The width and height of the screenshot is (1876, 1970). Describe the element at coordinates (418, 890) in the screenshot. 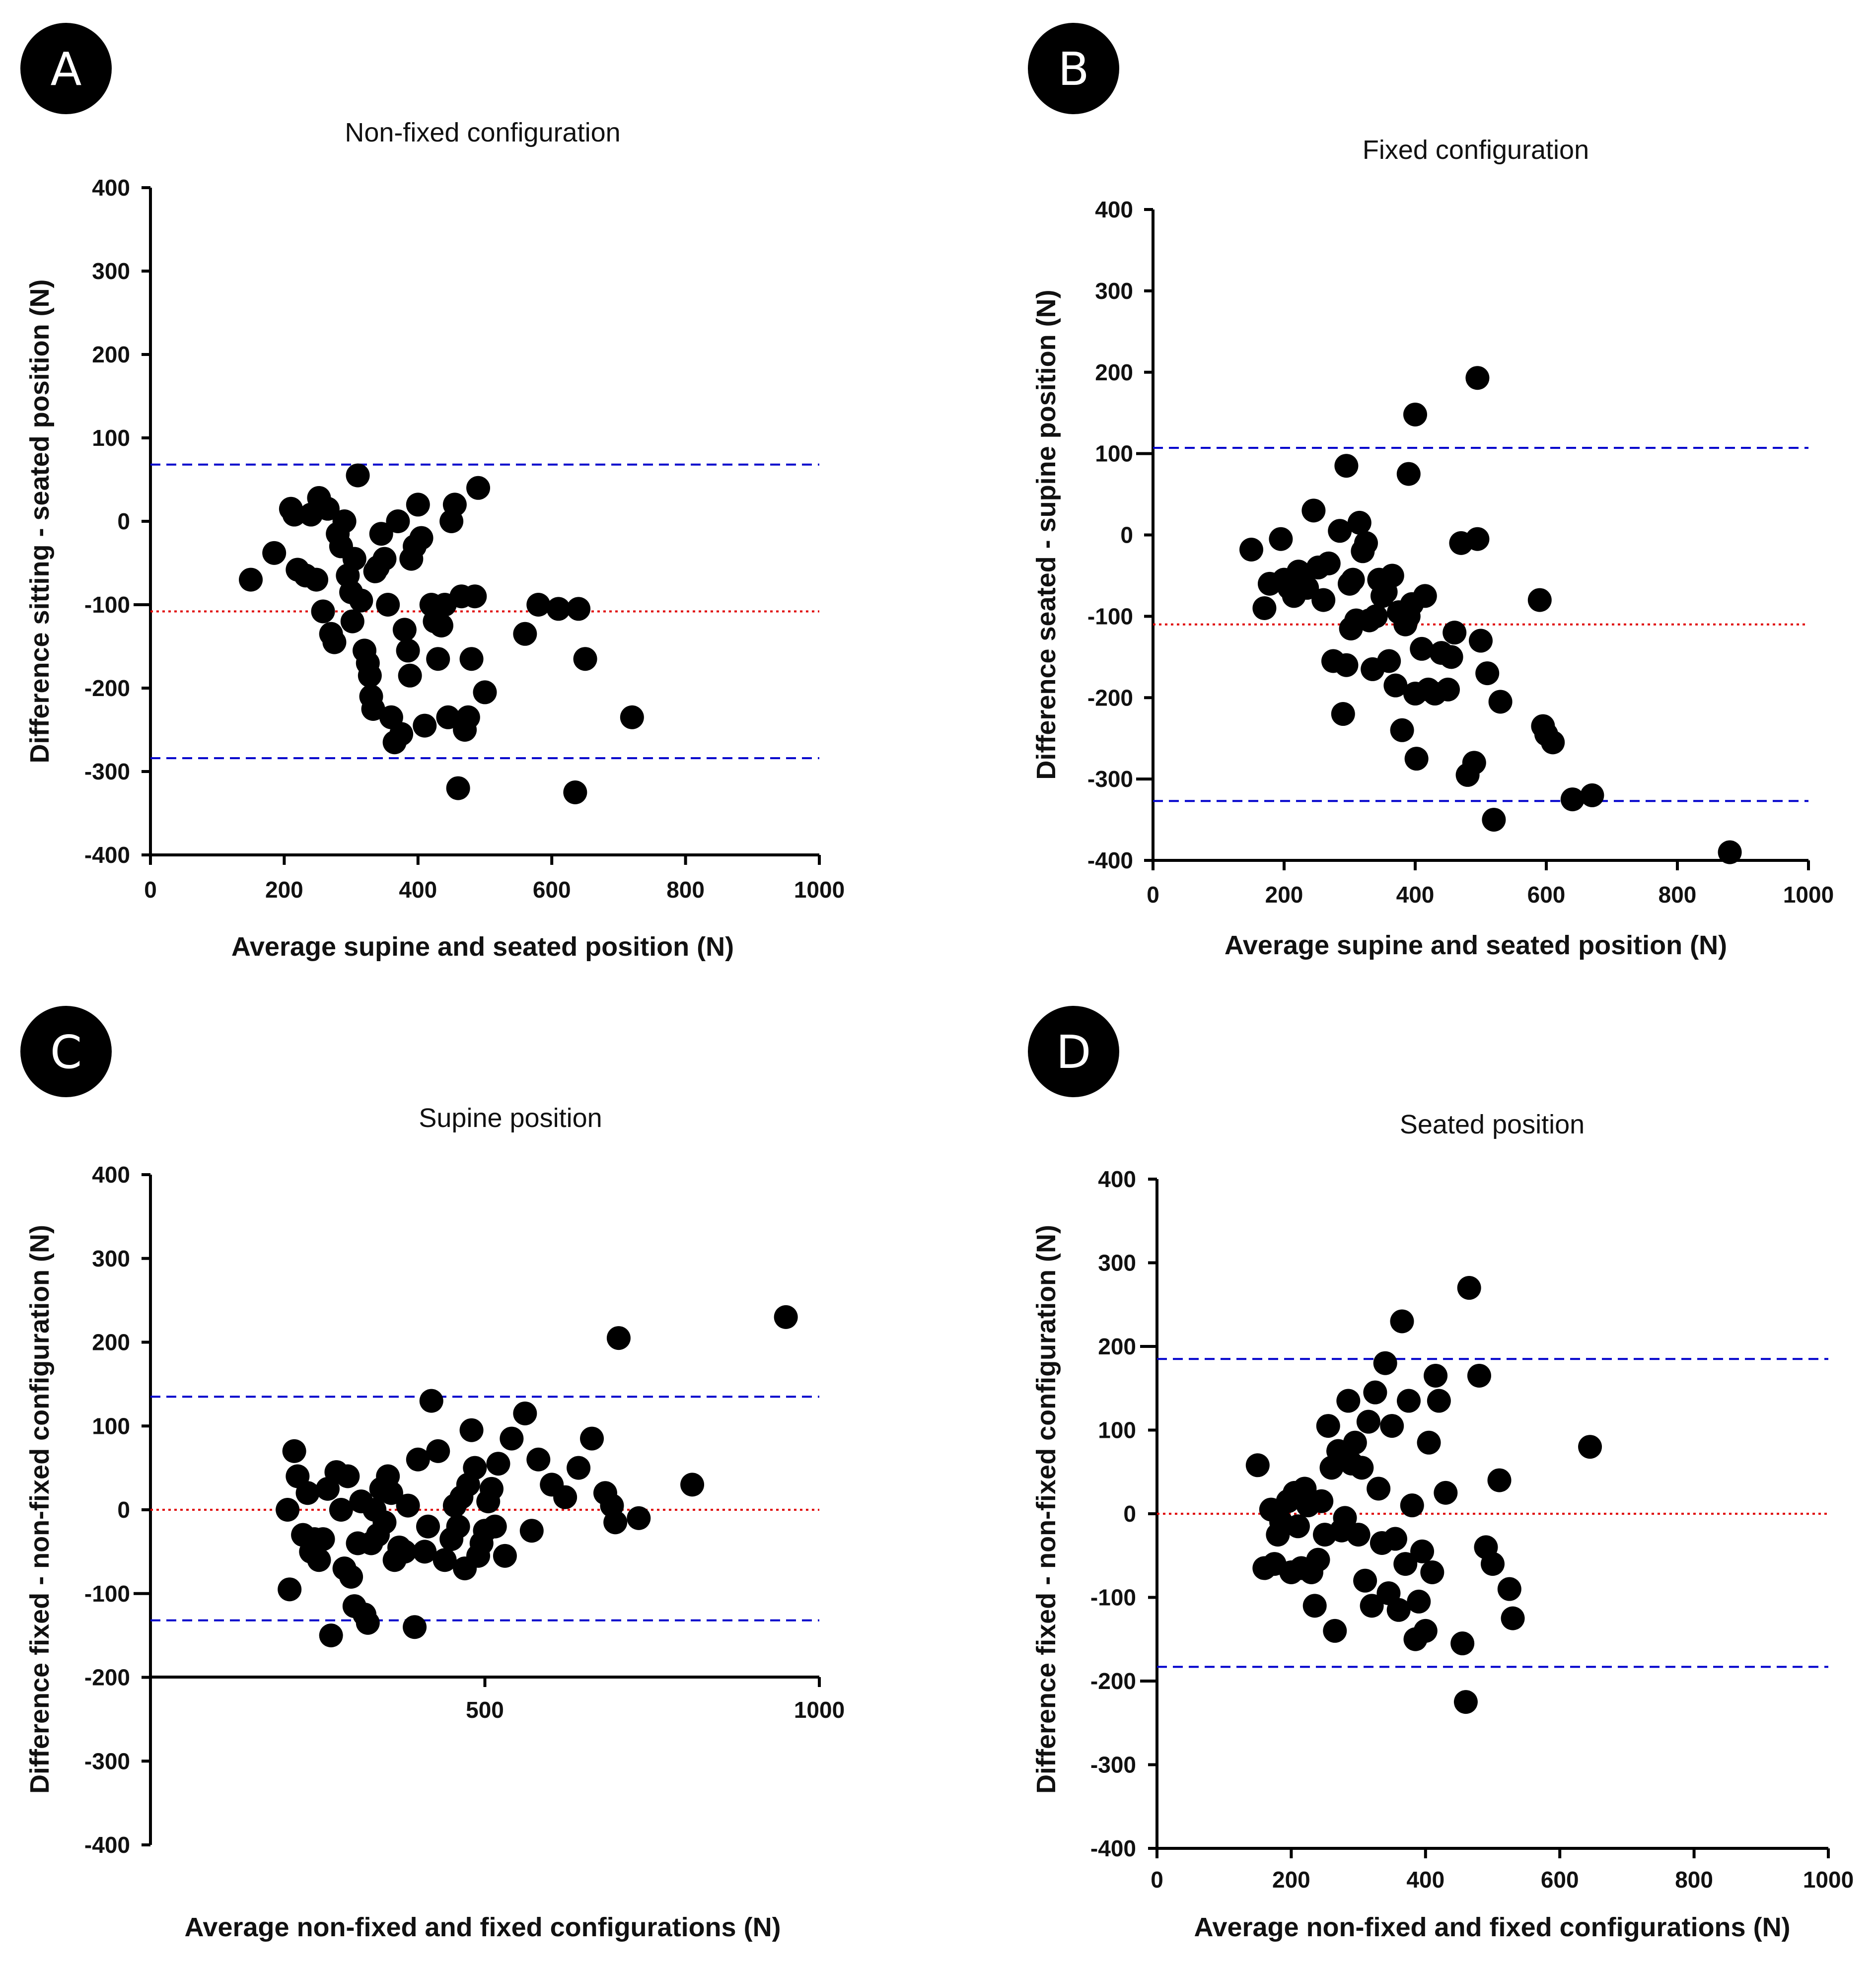

I see `x-tick-label: 400` at that location.